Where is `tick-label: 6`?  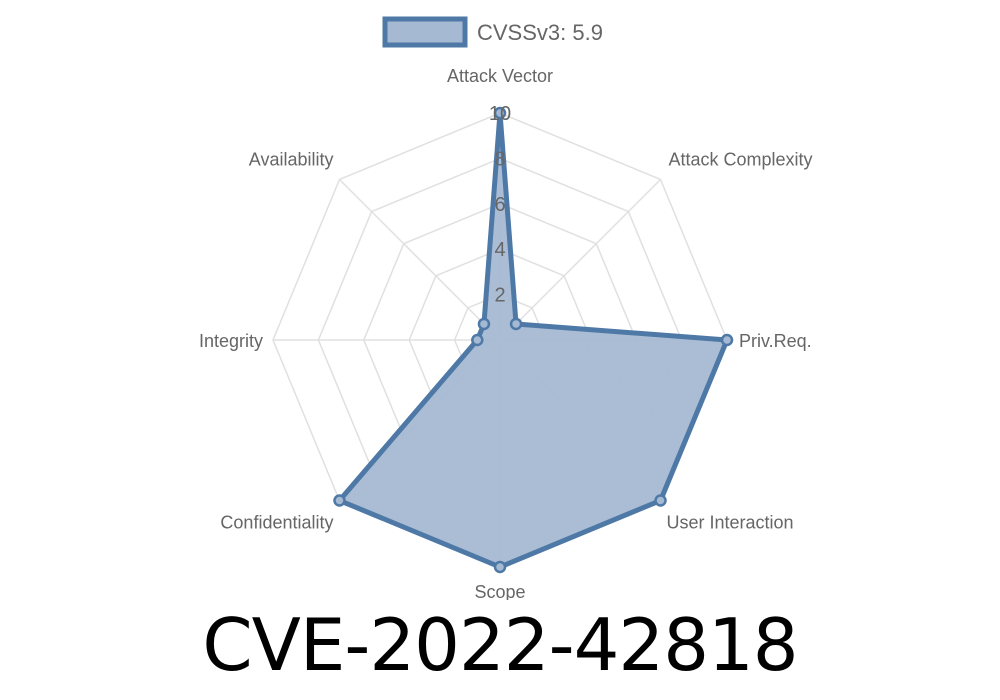
tick-label: 6 is located at coordinates (499, 205).